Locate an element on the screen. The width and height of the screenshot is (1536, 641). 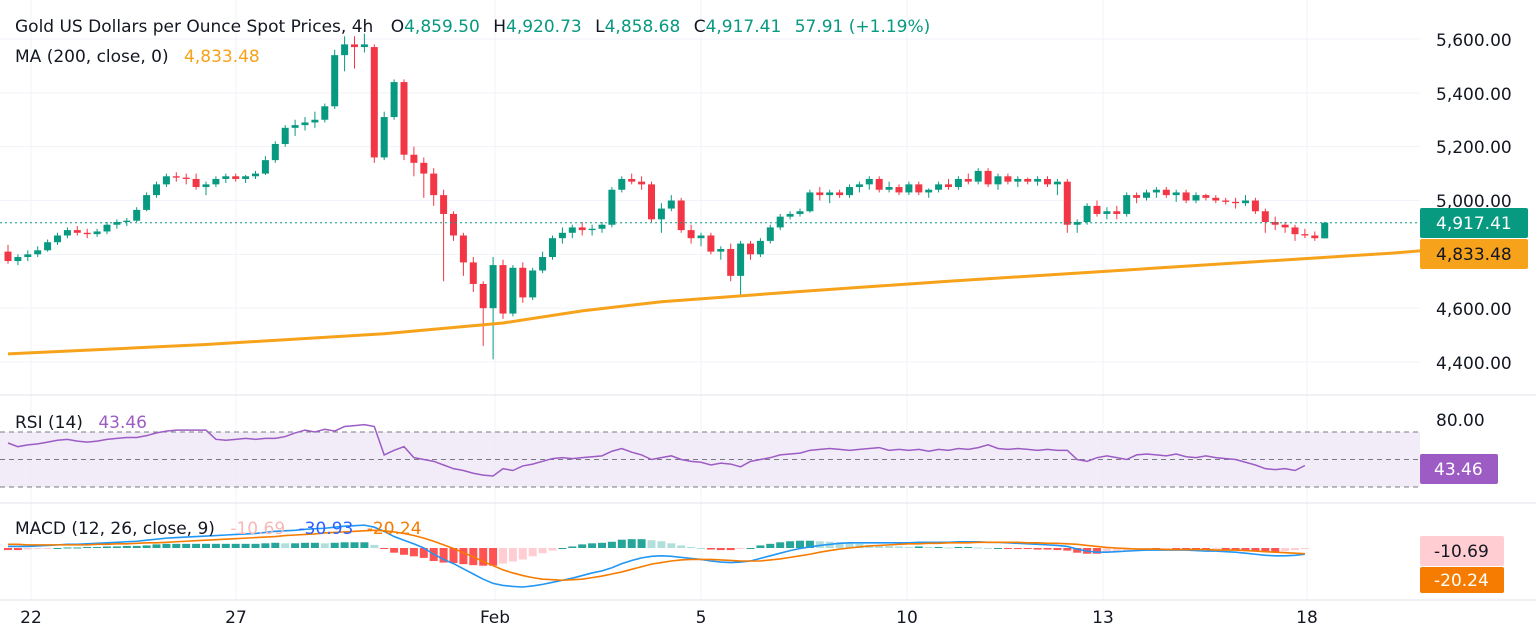
close-price-badge: 4,917.41 is located at coordinates (1474, 223).